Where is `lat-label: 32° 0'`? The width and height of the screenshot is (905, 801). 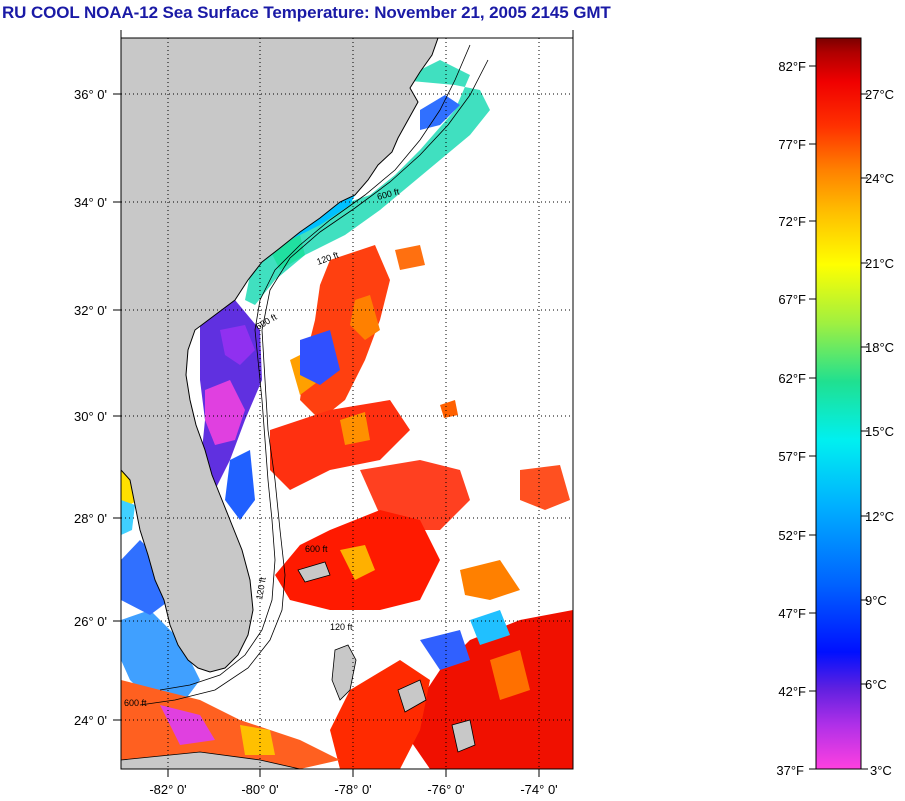
lat-label: 32° 0' is located at coordinates (90, 310).